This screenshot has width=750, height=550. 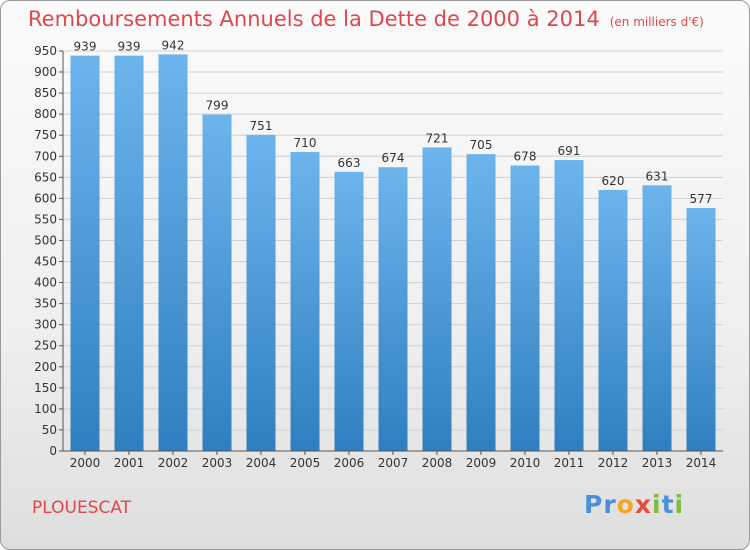 What do you see at coordinates (217, 106) in the screenshot?
I see `data-label: 799` at bounding box center [217, 106].